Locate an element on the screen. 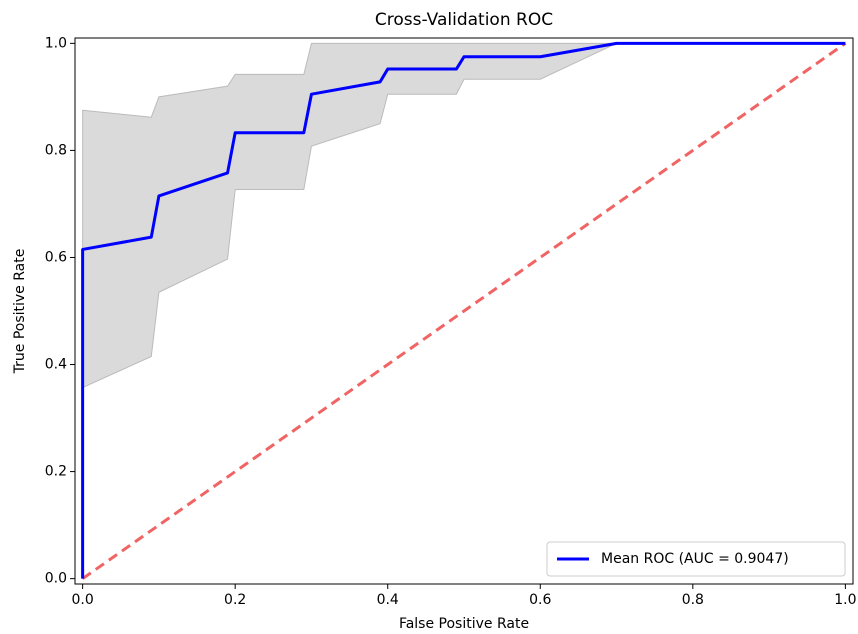 This screenshot has height=634, width=858. legend-box is located at coordinates (696, 559).